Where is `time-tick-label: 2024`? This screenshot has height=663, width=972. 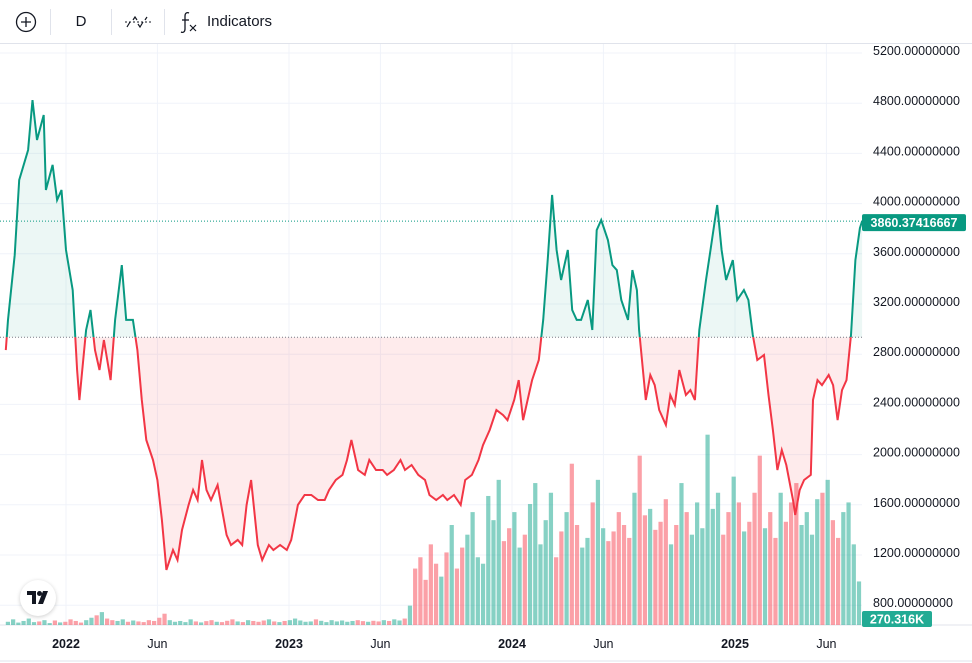
time-tick-label: 2024 is located at coordinates (512, 644).